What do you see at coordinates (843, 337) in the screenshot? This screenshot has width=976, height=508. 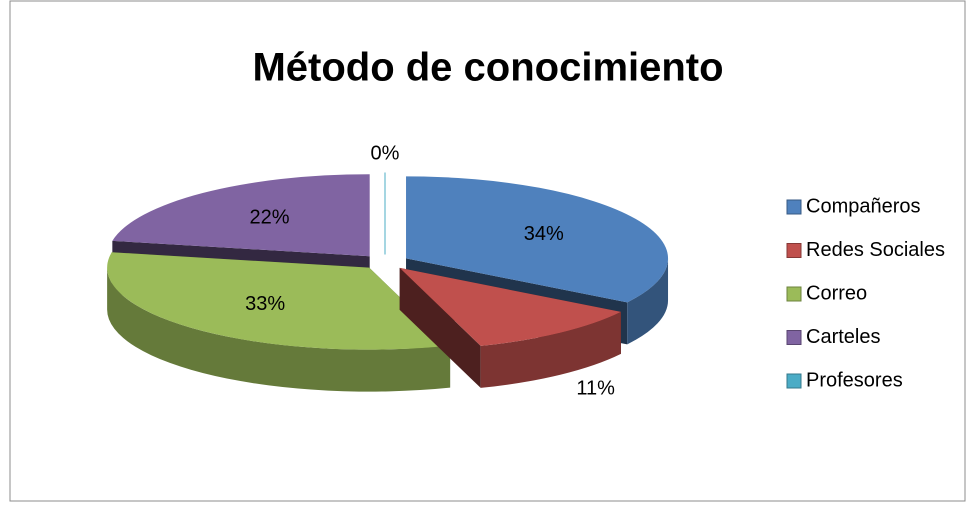 I see `legend-label: Carteles` at bounding box center [843, 337].